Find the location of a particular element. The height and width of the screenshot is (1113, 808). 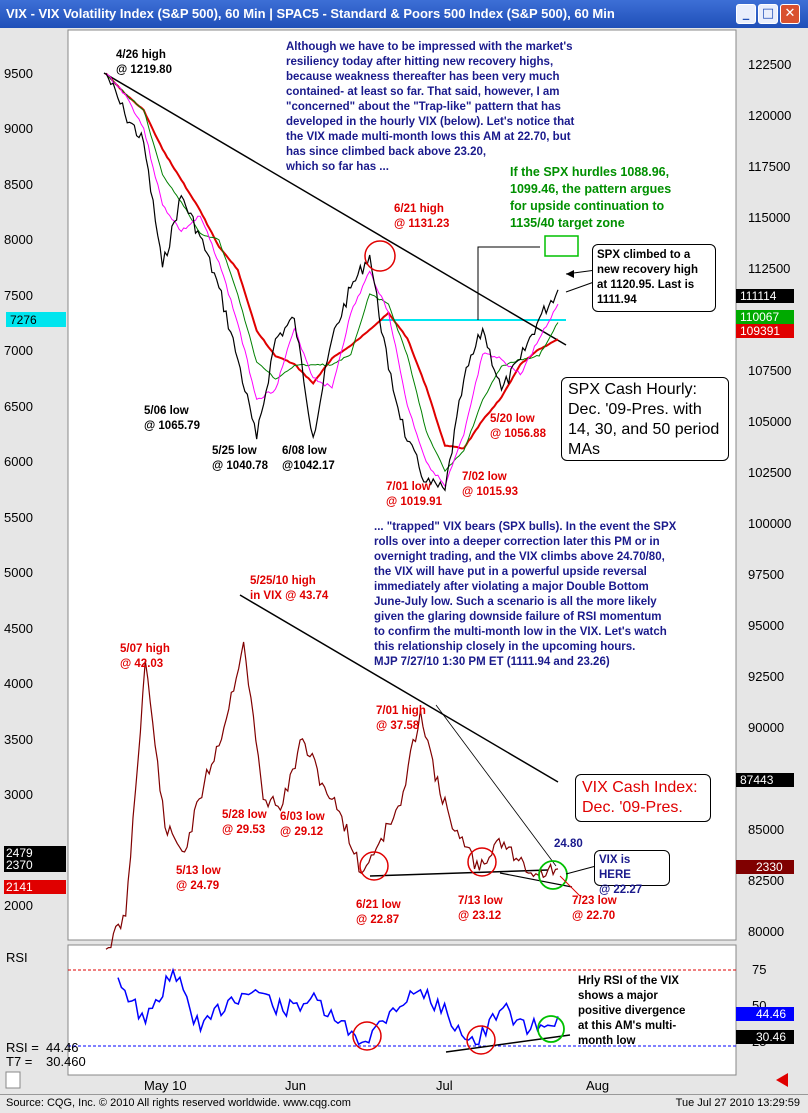

ann-line: @ 1015.93 is located at coordinates (490, 492).